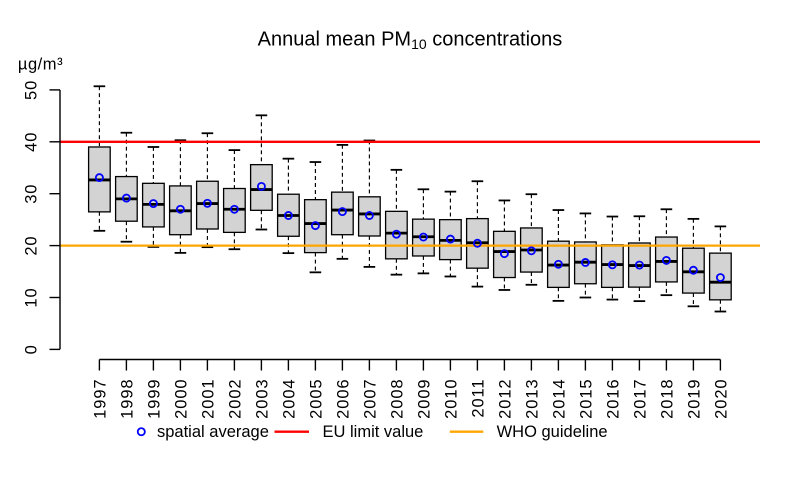 This screenshot has height=500, width=800. Describe the element at coordinates (209, 399) in the screenshot. I see `svg-text: 2001` at that location.